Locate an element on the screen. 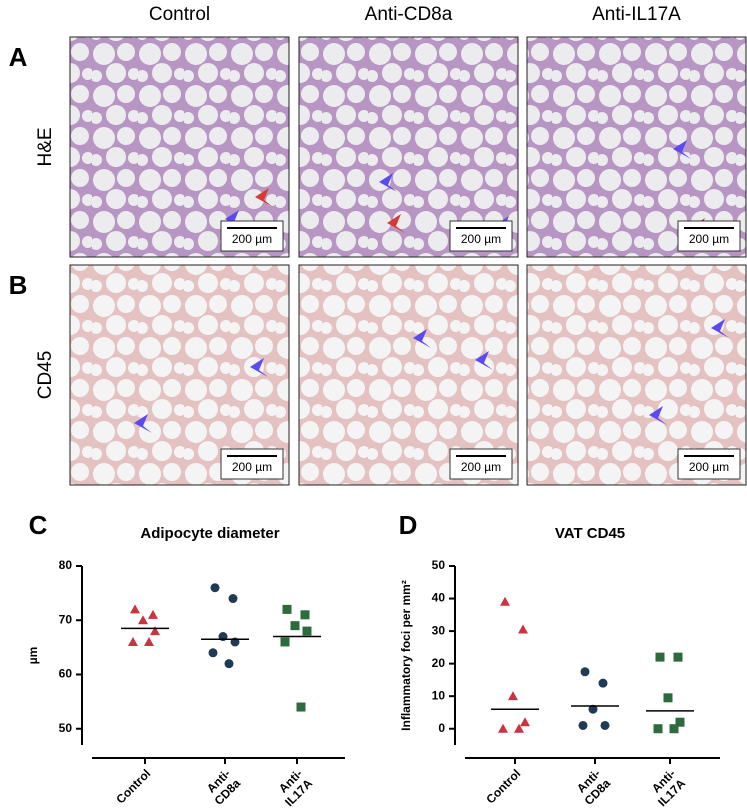 The height and width of the screenshot is (812, 747). chart-title: Adipocyte diameter is located at coordinates (209, 533).